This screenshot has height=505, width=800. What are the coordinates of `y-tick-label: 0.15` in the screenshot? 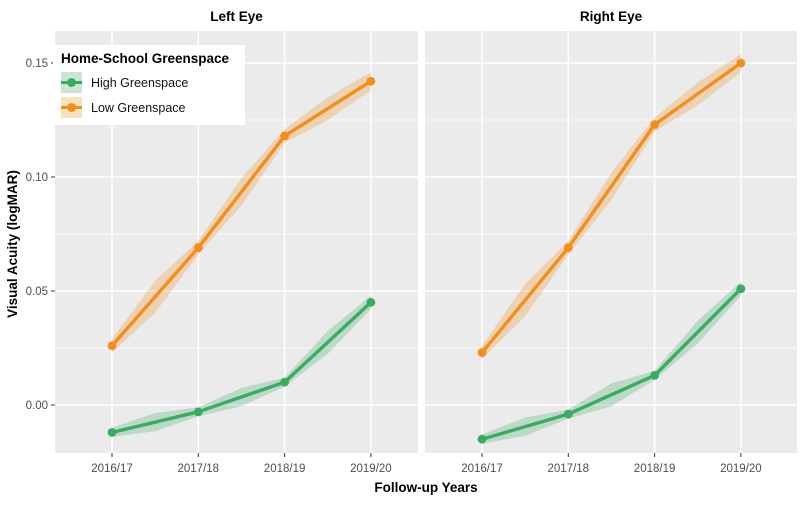 It's located at (37, 64).